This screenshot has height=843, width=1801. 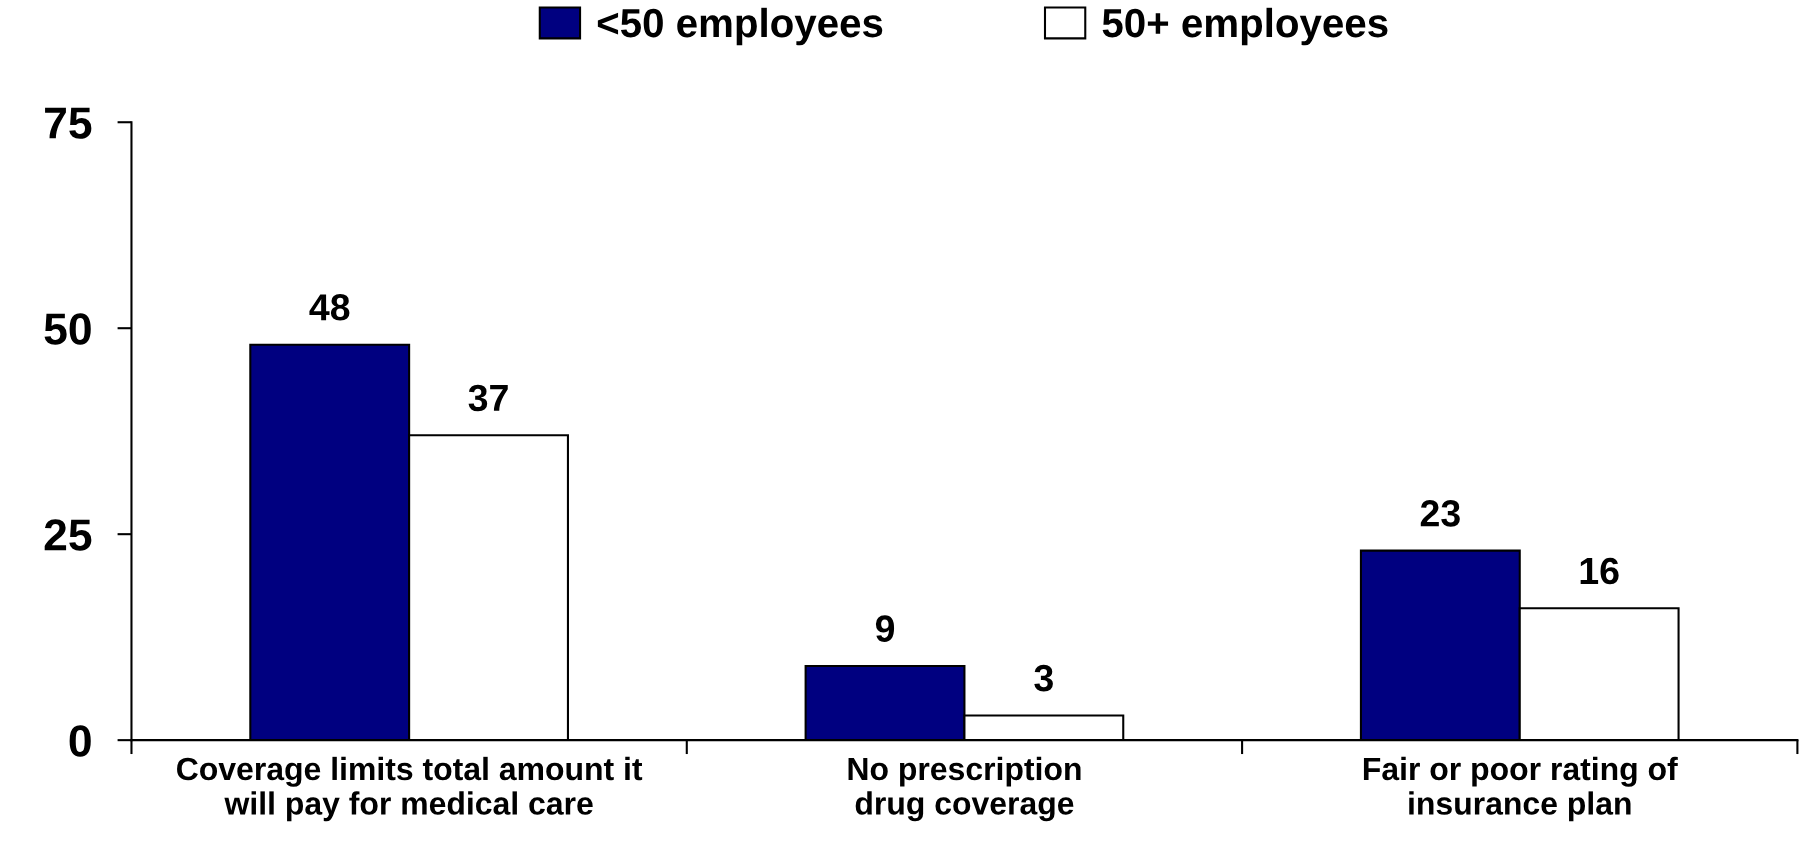 I want to click on y-tick-label: 0, so click(x=80, y=741).